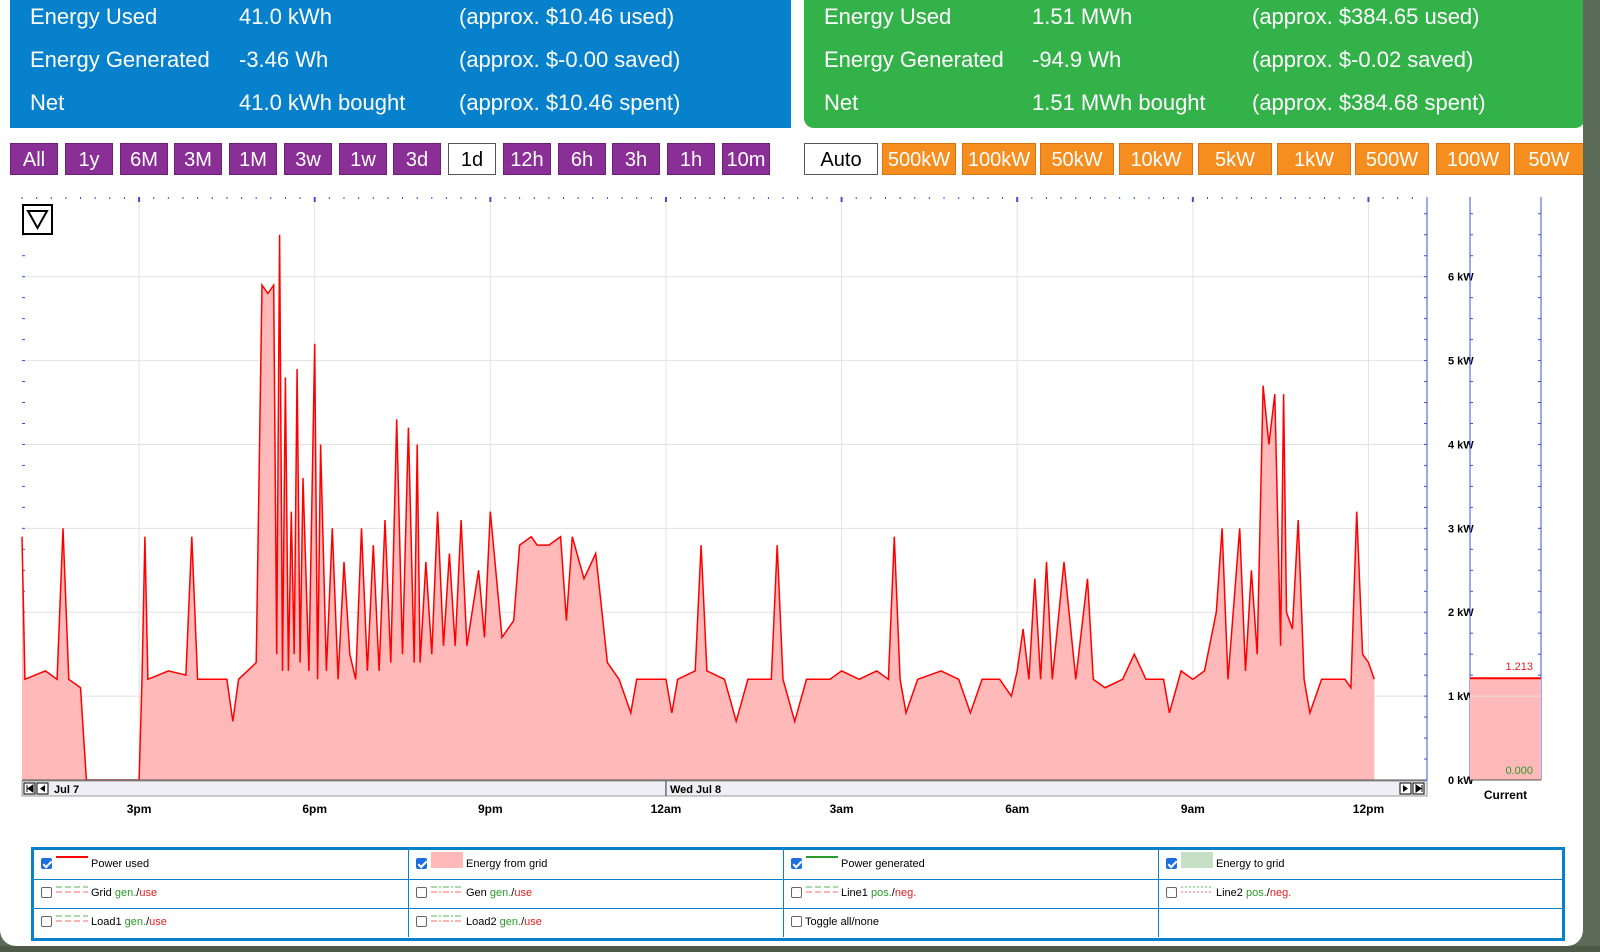 This screenshot has width=1600, height=952. What do you see at coordinates (120, 59) in the screenshot?
I see `summary-label: Energy Generated` at bounding box center [120, 59].